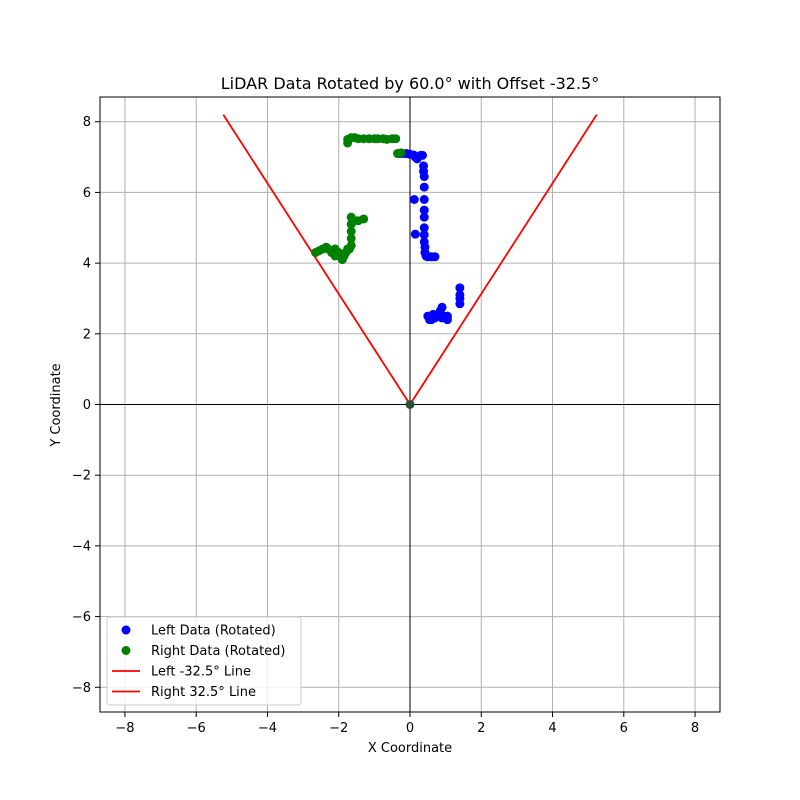 The height and width of the screenshot is (800, 800). I want to click on y-tick-label: 8, so click(87, 122).